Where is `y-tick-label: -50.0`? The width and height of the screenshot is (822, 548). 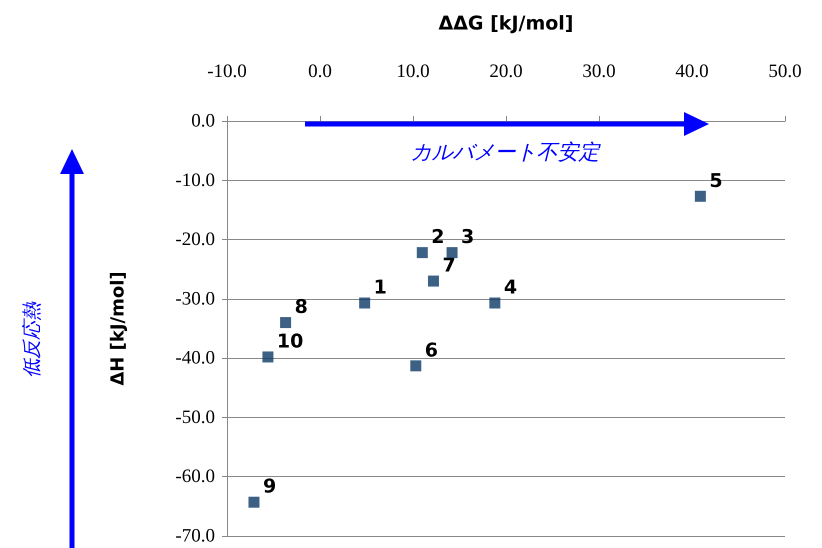
y-tick-label: -50.0 is located at coordinates (195, 417).